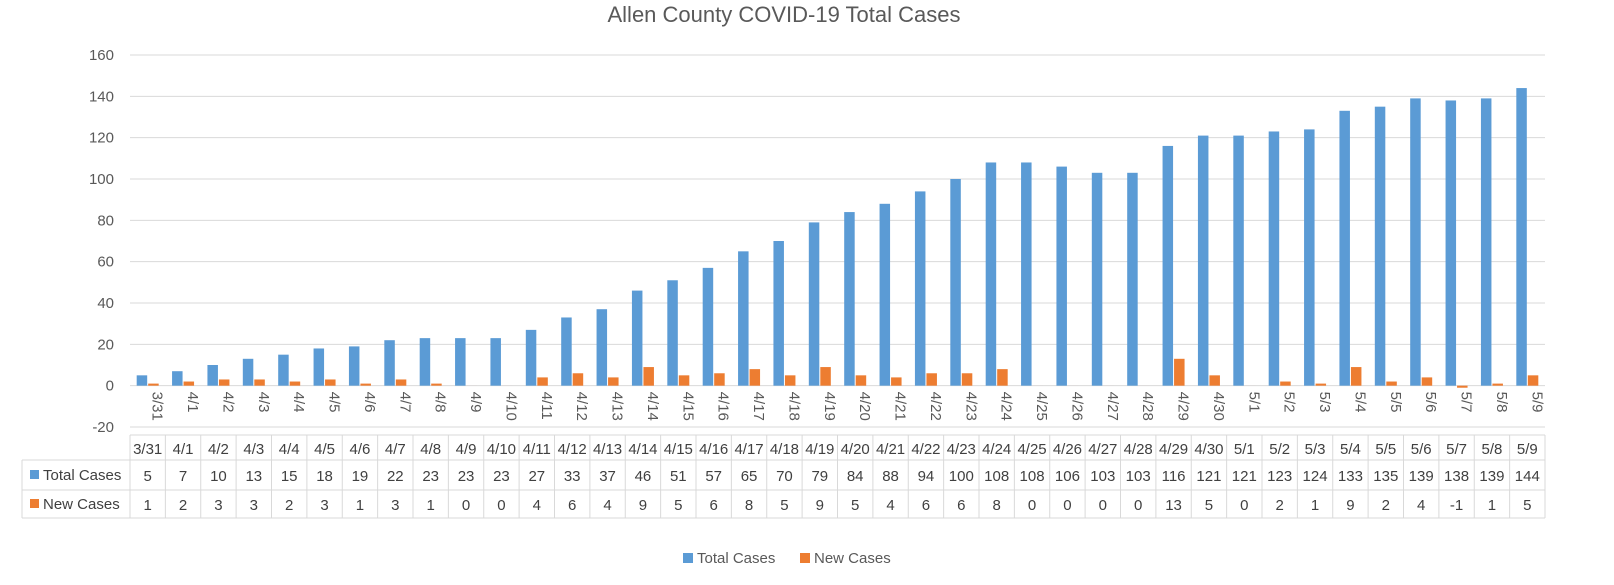 Image resolution: width=1614 pixels, height=585 pixels. Describe the element at coordinates (678, 505) in the screenshot. I see `table-value-cell: 5` at that location.